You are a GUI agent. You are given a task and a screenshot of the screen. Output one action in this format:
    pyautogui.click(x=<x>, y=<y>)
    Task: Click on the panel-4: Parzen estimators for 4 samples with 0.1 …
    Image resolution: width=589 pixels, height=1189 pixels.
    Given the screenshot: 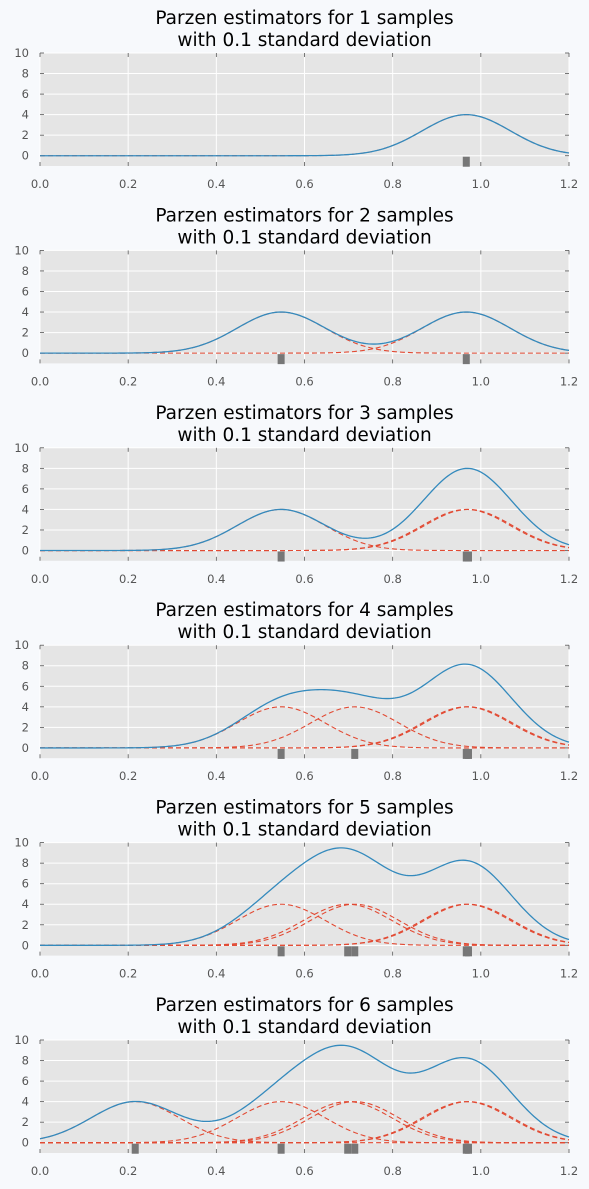 What is the action you would take?
    pyautogui.click(x=296, y=691)
    